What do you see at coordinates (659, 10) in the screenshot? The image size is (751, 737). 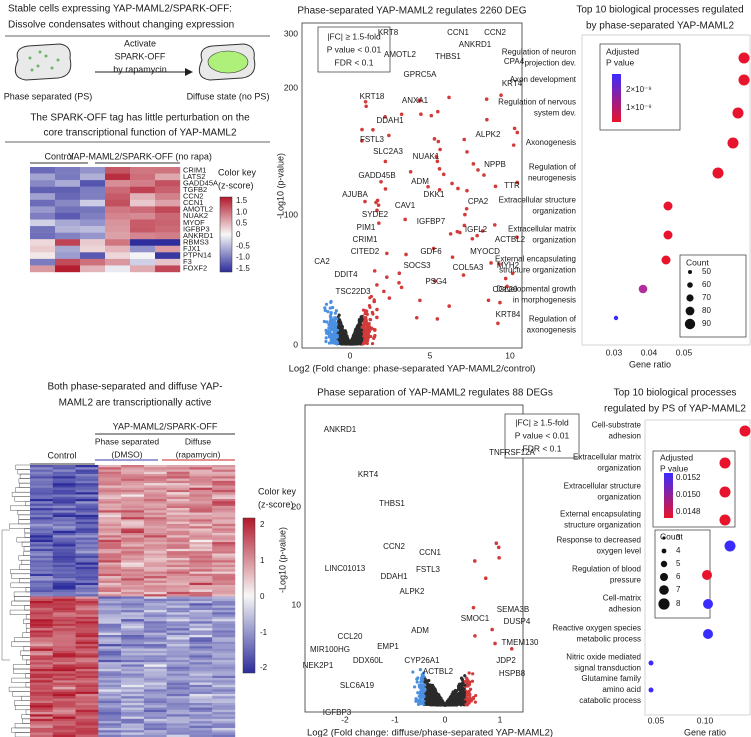 I see `panel-title: Top 10 biological processes regulated` at bounding box center [659, 10].